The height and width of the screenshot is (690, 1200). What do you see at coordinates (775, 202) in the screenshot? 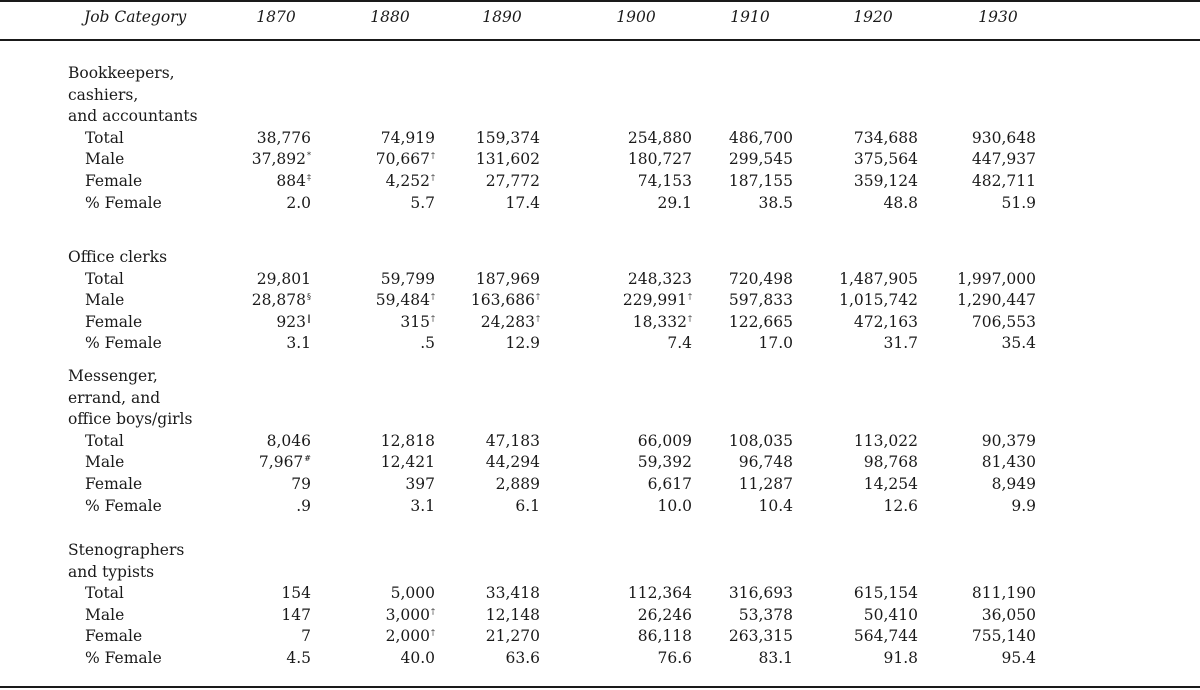
I see `cell-value: 38.5` at bounding box center [775, 202].